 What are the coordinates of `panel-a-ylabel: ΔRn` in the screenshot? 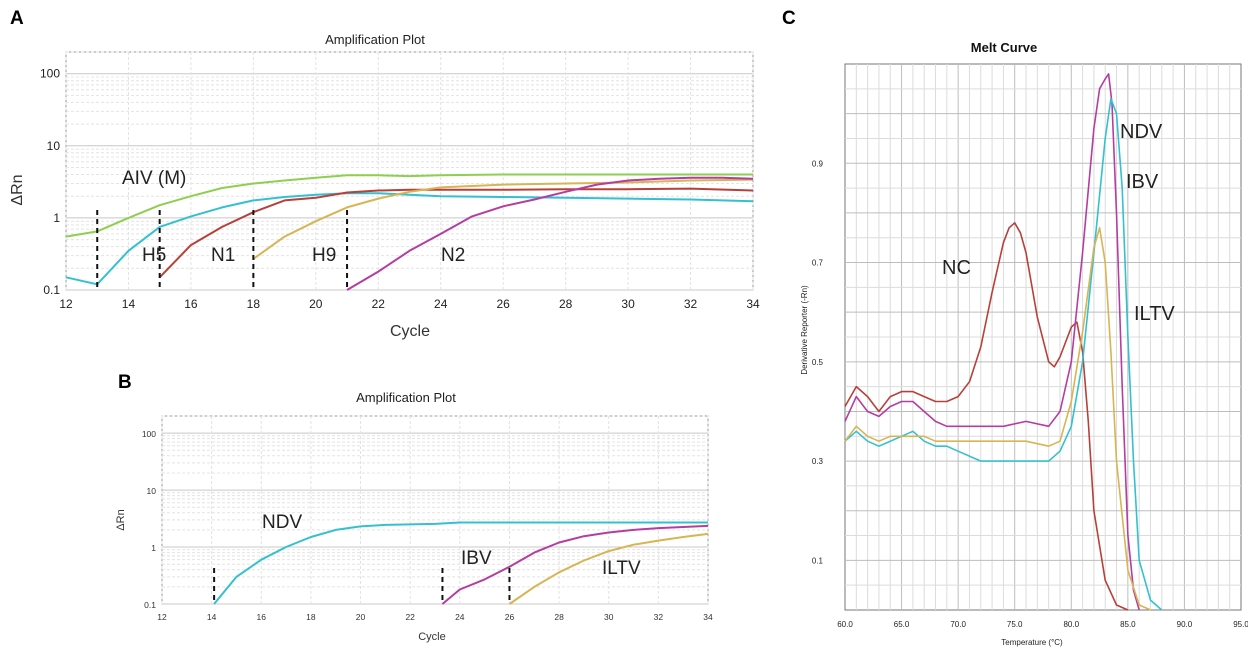 It's located at (17, 189).